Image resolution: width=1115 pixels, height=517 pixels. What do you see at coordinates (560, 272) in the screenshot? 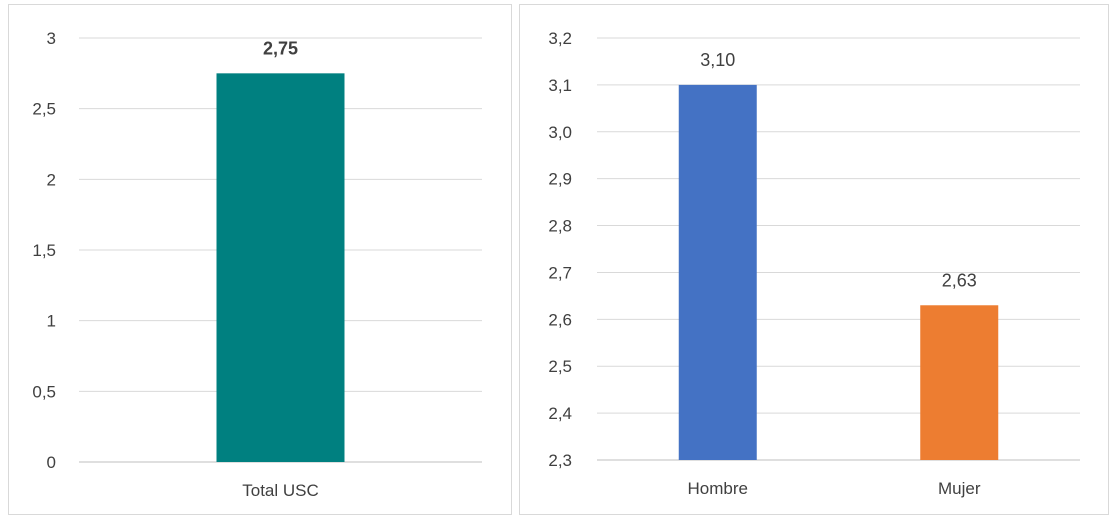
I see `y-tick-label: 2,7` at bounding box center [560, 272].